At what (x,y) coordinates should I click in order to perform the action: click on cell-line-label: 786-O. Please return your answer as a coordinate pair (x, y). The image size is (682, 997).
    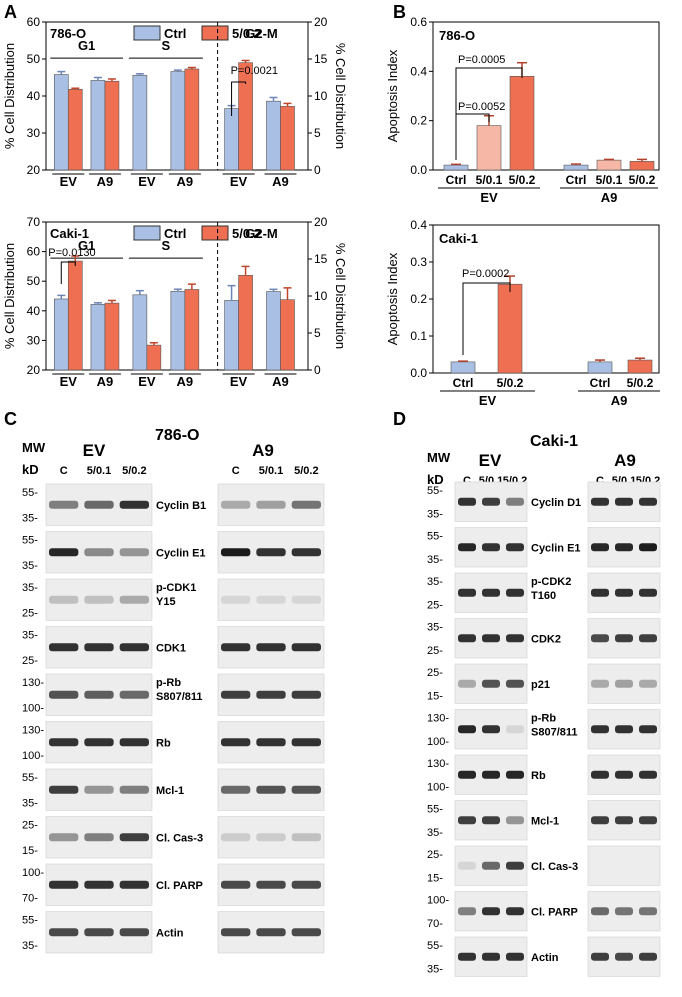
    Looking at the image, I should click on (177, 435).